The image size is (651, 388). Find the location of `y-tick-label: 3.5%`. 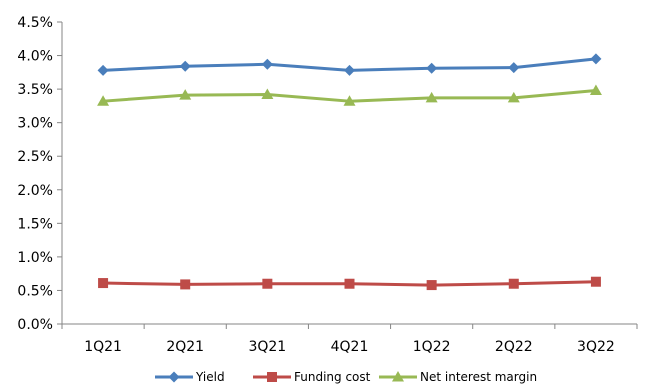

y-tick-label: 3.5% is located at coordinates (35, 90).